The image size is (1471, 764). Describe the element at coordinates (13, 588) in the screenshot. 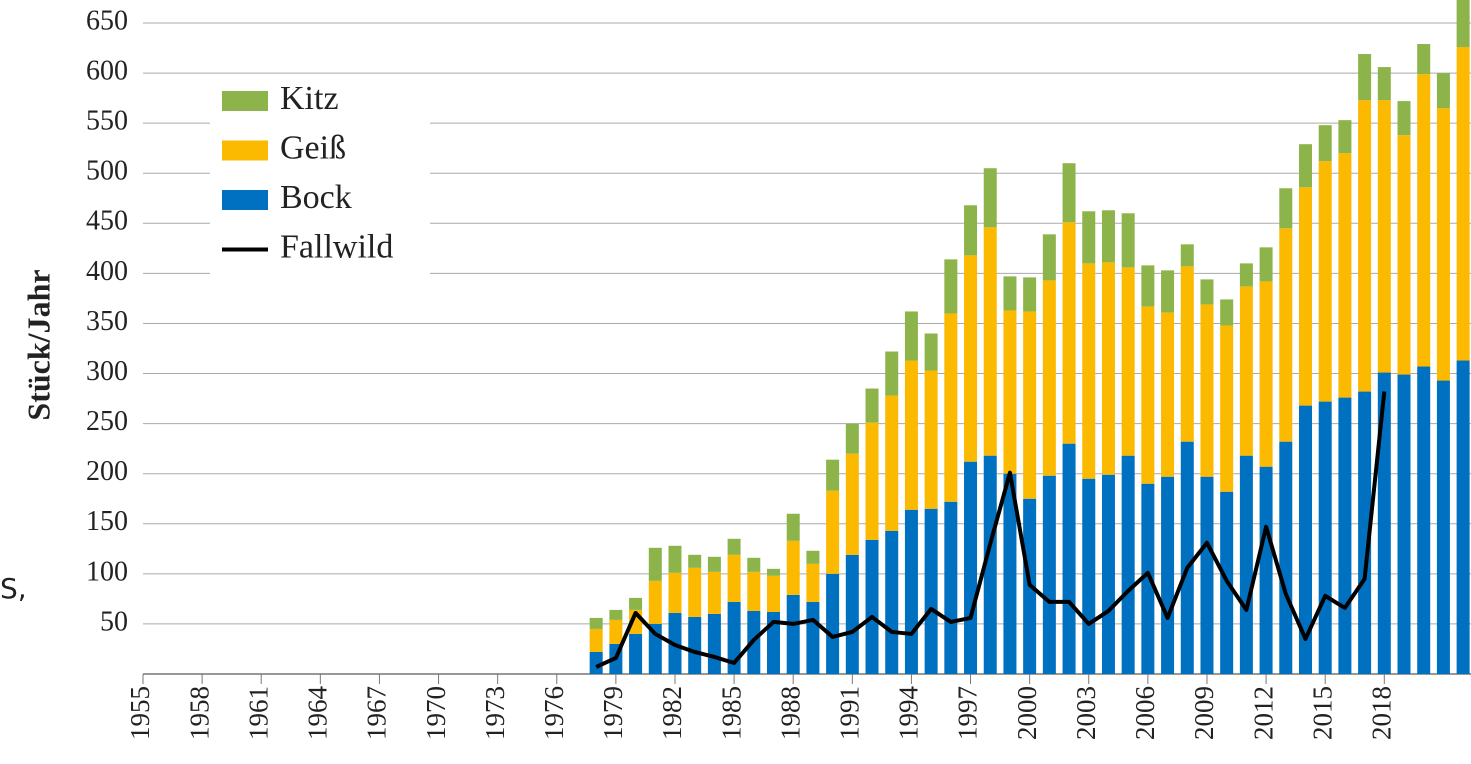

I see `annotation: S,` at that location.